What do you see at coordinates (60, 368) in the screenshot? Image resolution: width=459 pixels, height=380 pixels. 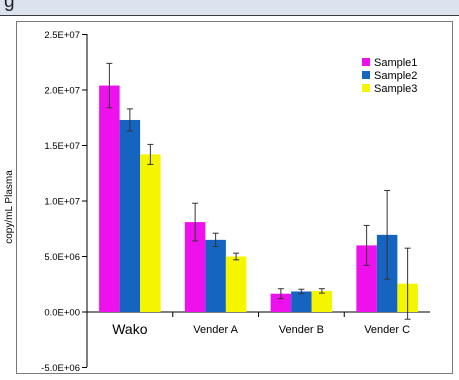 I see `y-tick-label: -5.0E+06` at bounding box center [60, 368].